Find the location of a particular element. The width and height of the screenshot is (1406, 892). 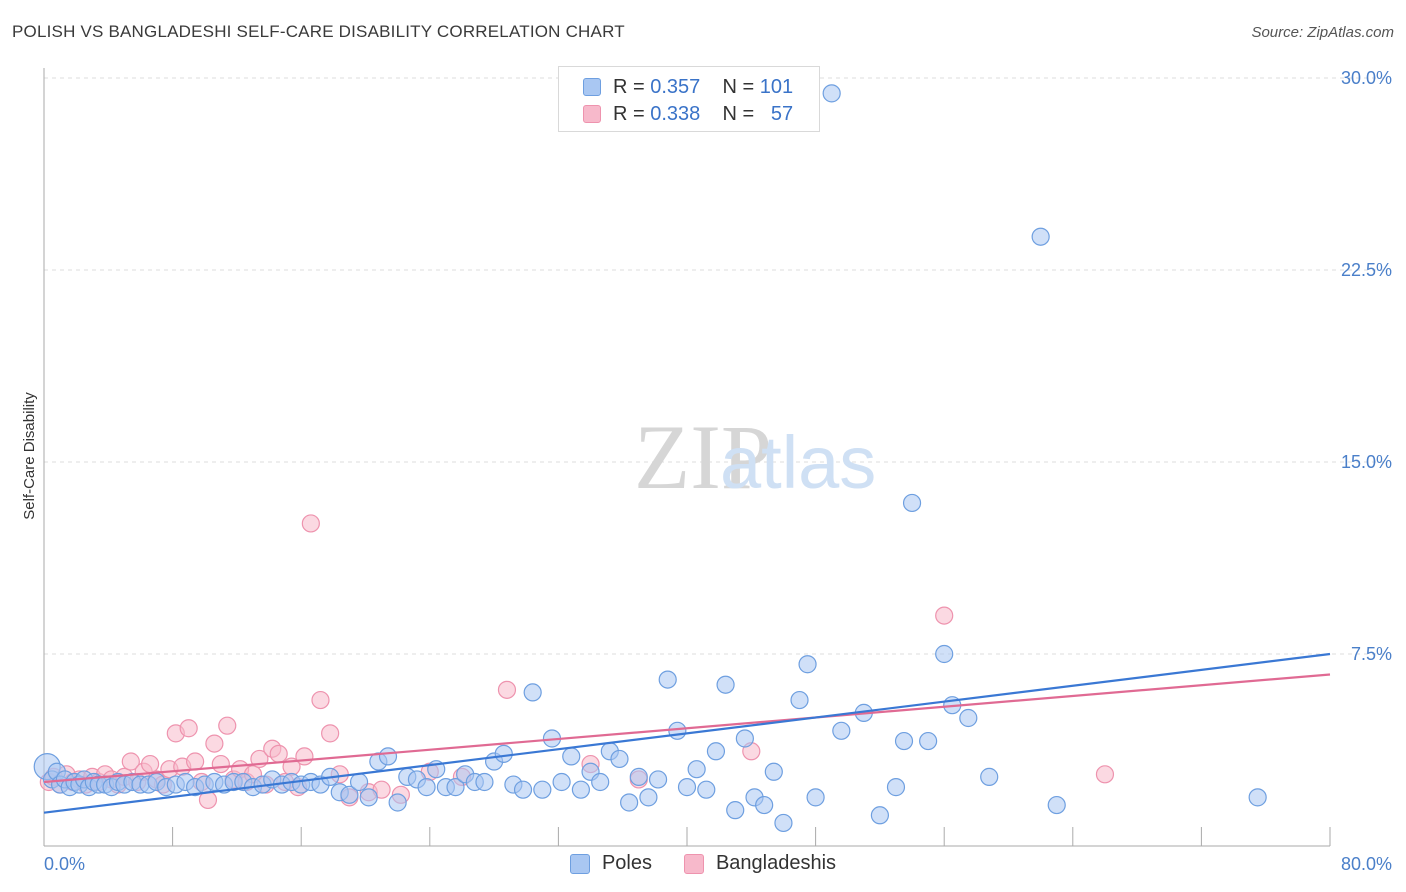

watermark: ZIP atlas is located at coordinates (755, 457).